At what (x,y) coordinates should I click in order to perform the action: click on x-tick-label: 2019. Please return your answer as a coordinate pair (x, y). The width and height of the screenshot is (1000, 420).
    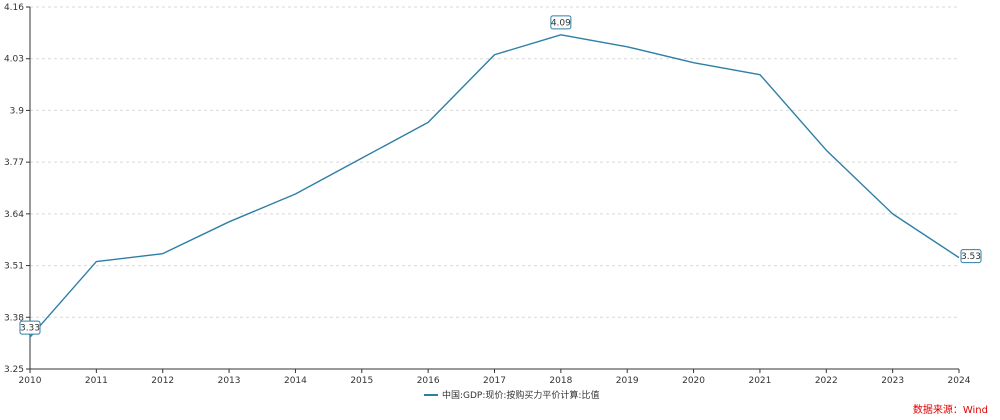
    Looking at the image, I should click on (627, 381).